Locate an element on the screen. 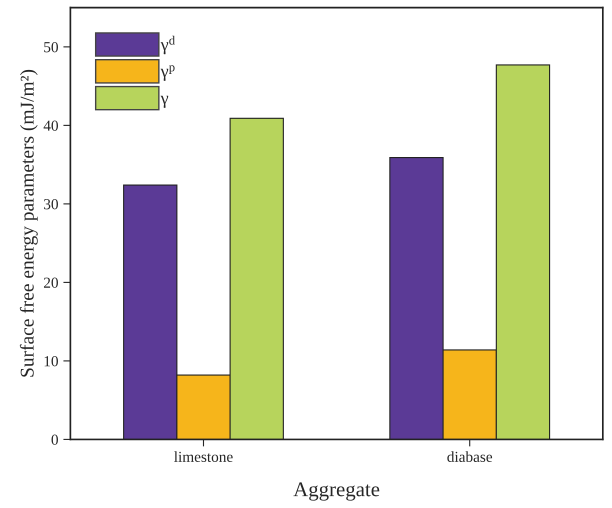 This screenshot has width=612, height=508. legend-label: γ is located at coordinates (164, 102).